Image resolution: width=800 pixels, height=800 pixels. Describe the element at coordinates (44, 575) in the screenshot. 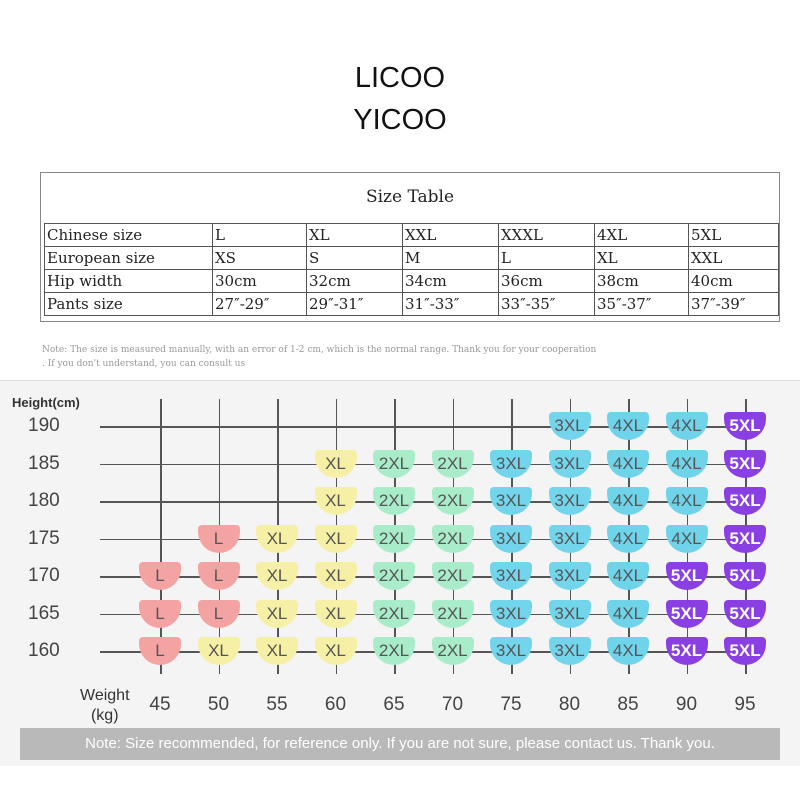

I see `height-label: 170` at that location.